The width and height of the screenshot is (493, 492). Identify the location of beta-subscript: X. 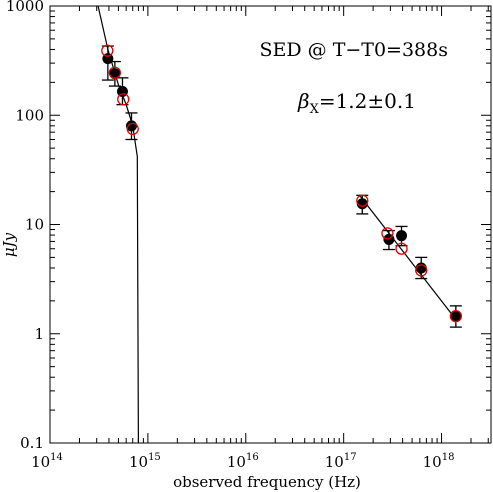
(315, 109).